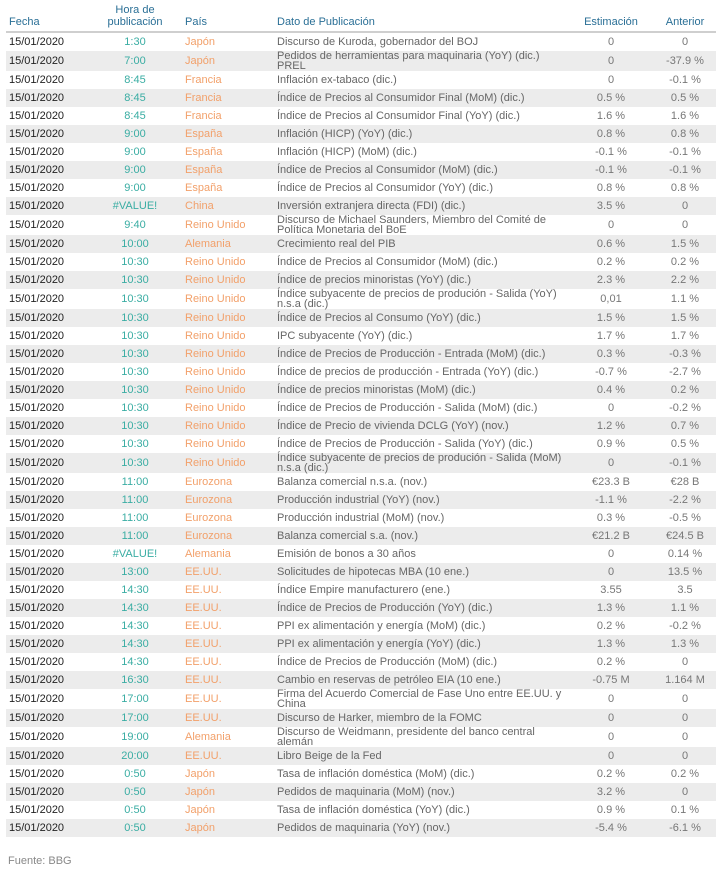 Image resolution: width=716 pixels, height=874 pixels. Describe the element at coordinates (685, 482) in the screenshot. I see `previous-cell: €28 B` at that location.